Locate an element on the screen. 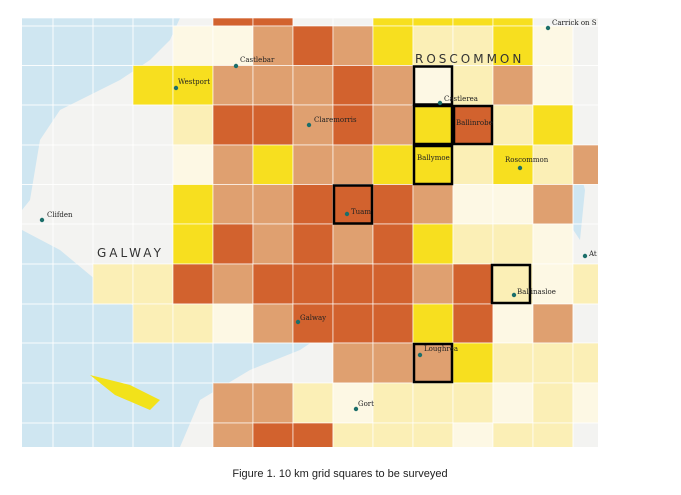  place-label: Castlerea is located at coordinates (461, 99).